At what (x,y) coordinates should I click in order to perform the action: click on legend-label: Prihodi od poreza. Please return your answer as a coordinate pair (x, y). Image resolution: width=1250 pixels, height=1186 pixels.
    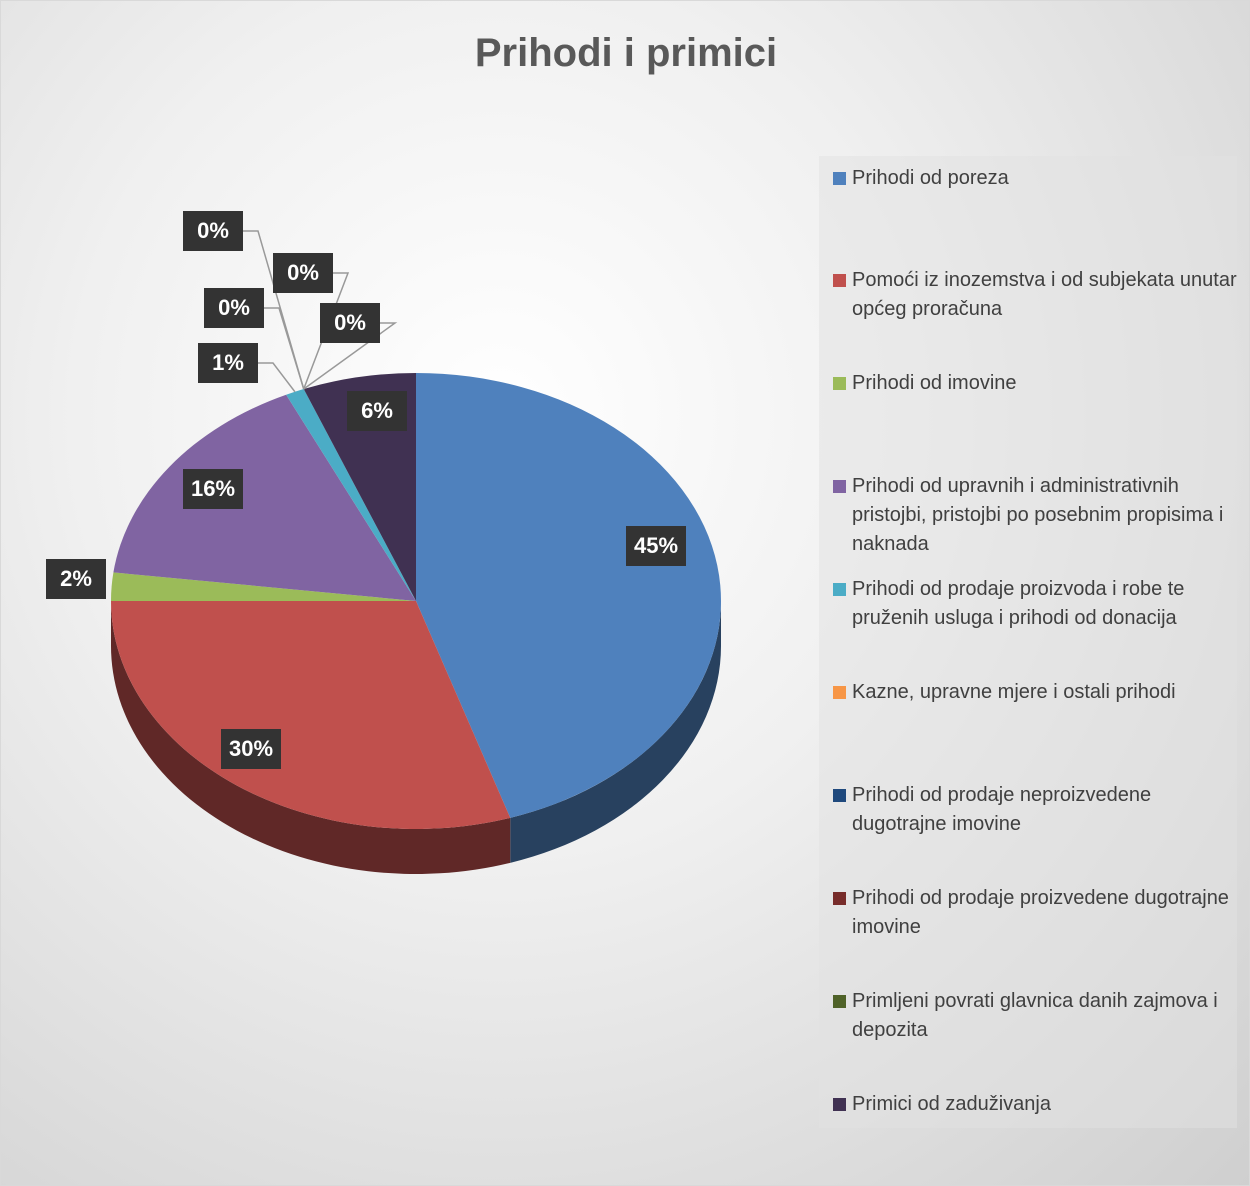
    Looking at the image, I should click on (930, 178).